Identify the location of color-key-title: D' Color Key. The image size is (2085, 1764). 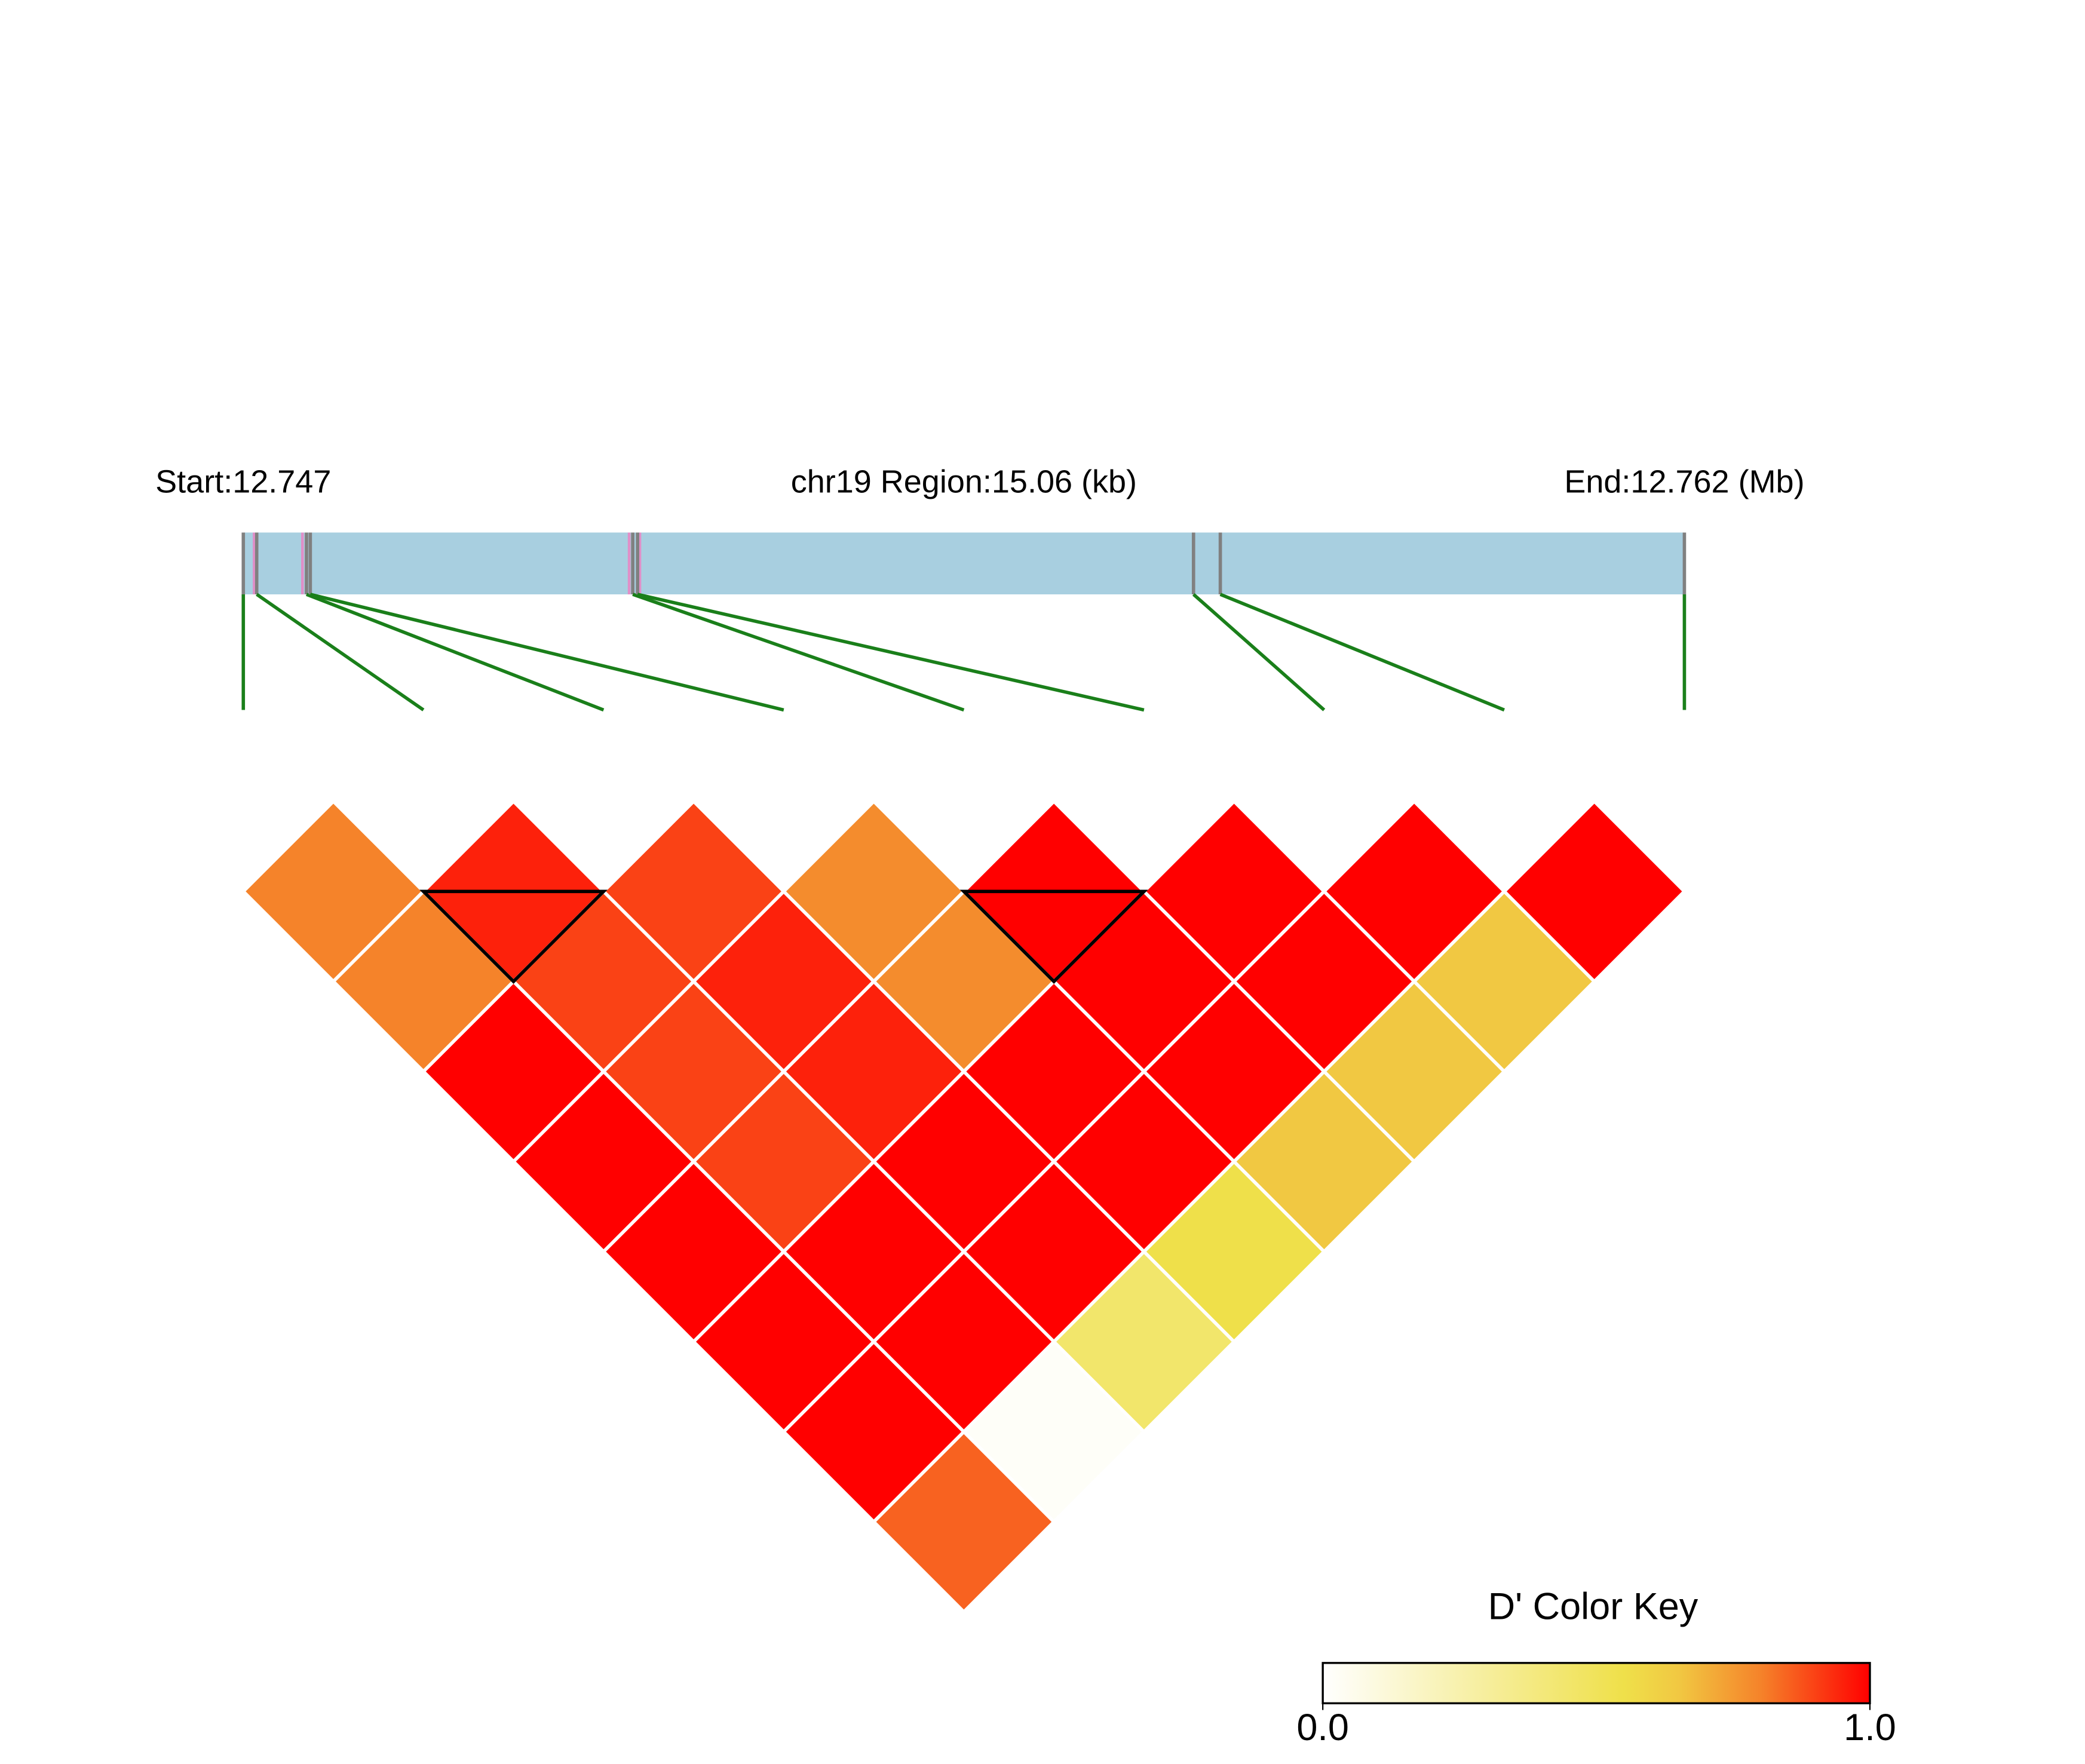
(1593, 1606).